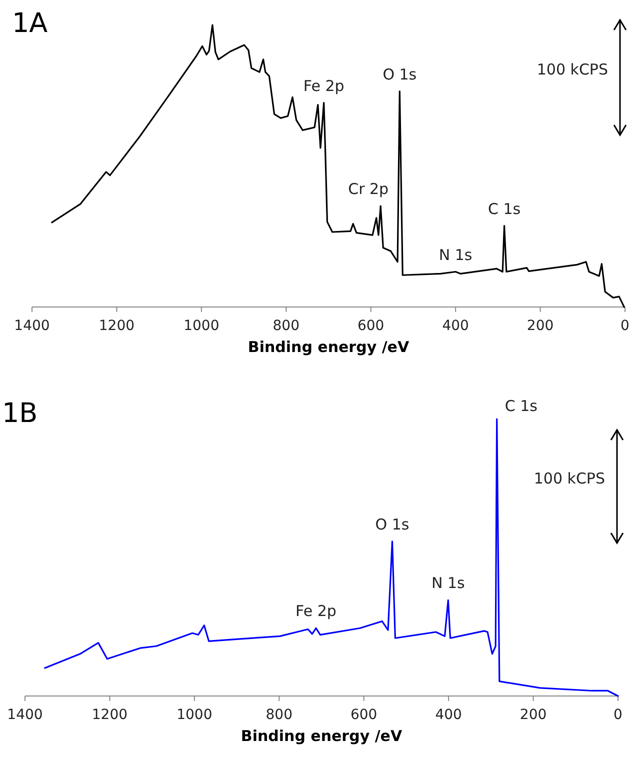 The width and height of the screenshot is (637, 765). Describe the element at coordinates (20, 413) in the screenshot. I see `chart-title: 1B` at that location.